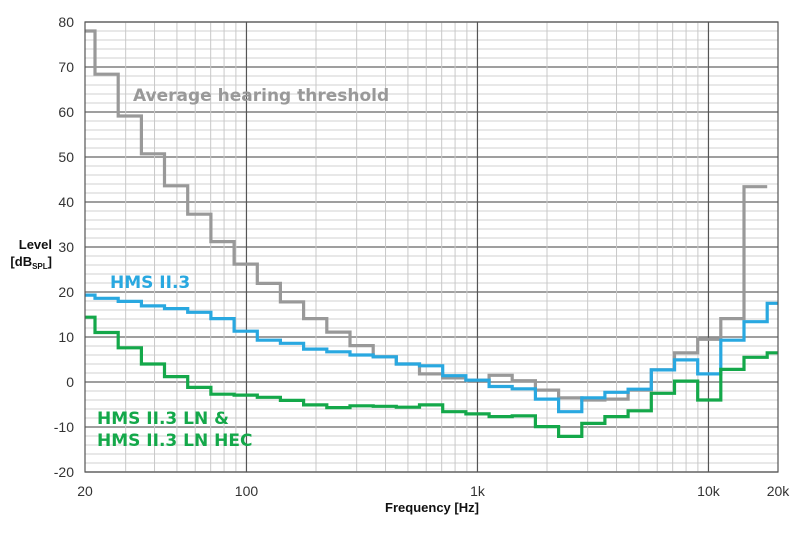 The height and width of the screenshot is (537, 800). I want to click on y-axis-unit-close: ], so click(50, 261).